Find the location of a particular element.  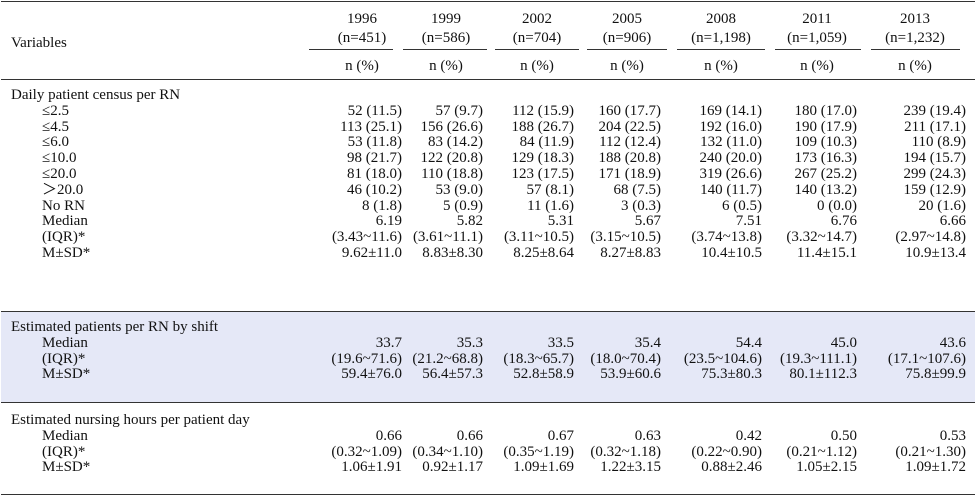

row-label: No RN is located at coordinates (63, 205).